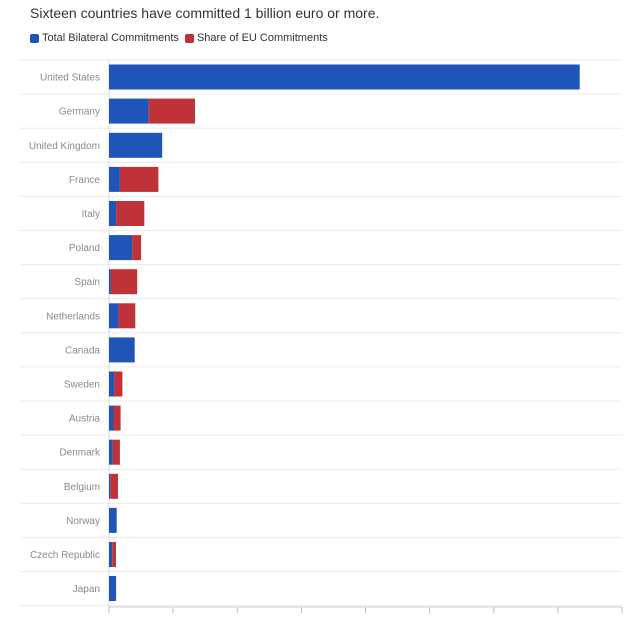  I want to click on legend-item-eu-share: Share of EU Commitments, so click(256, 38).